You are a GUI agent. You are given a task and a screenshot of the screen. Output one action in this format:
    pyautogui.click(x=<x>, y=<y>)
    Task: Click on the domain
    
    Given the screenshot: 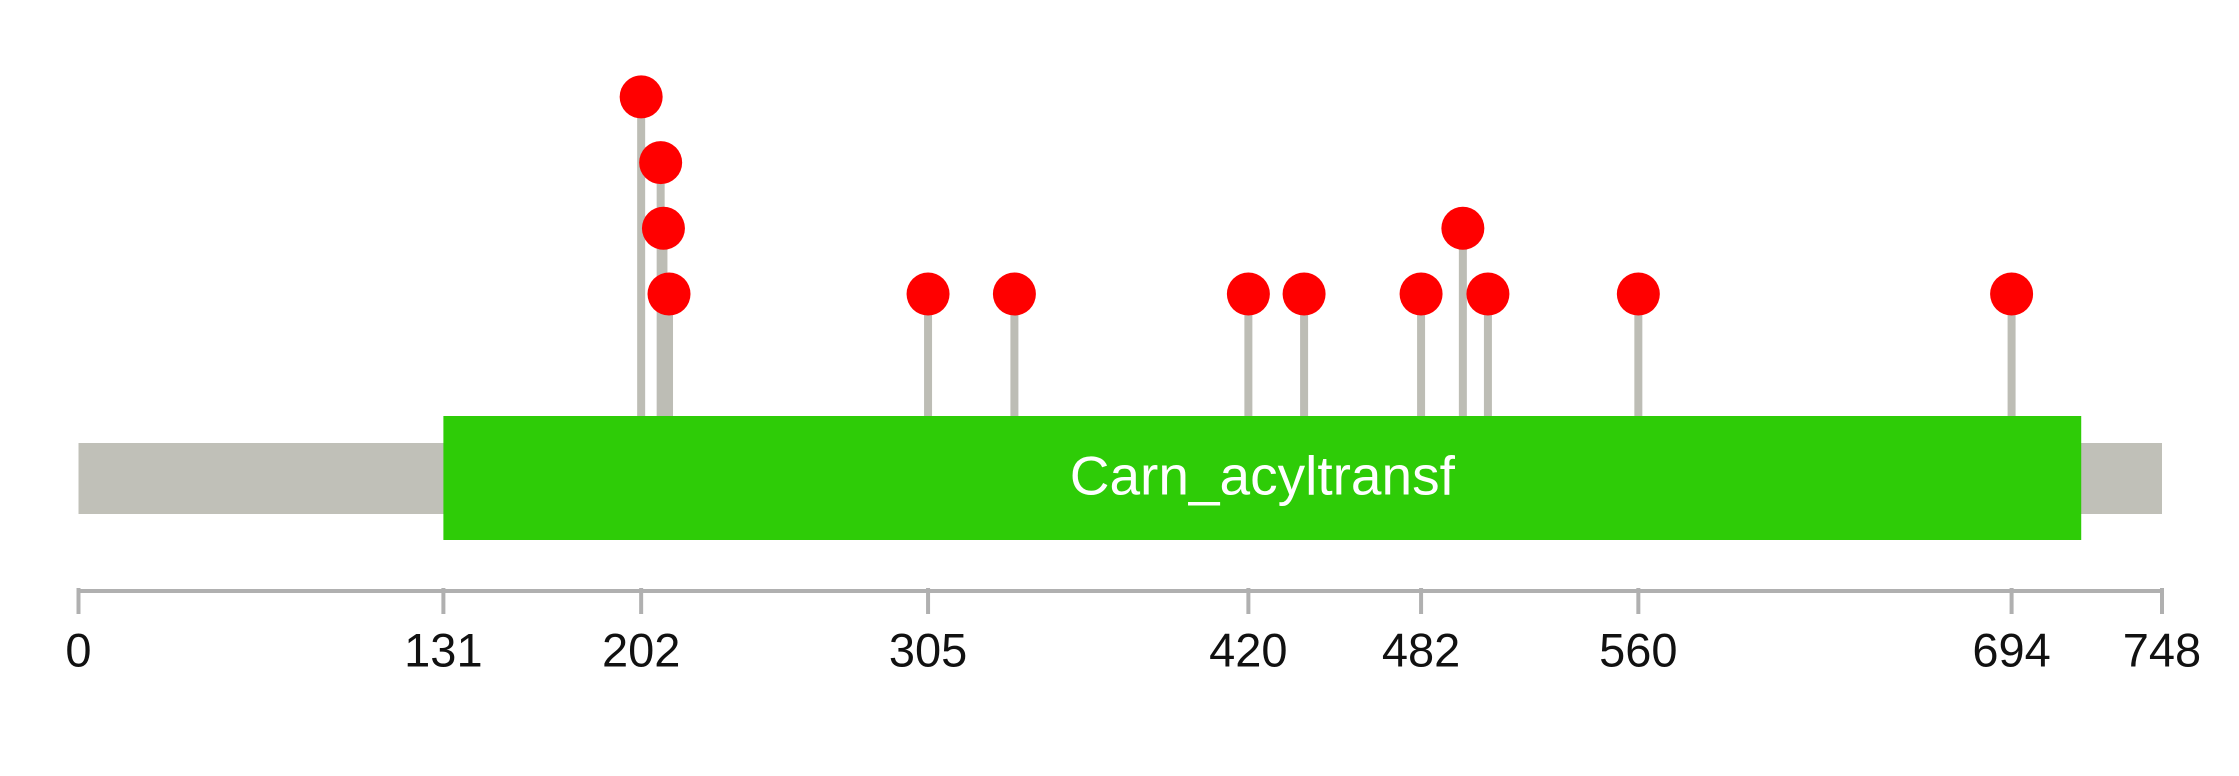 What is the action you would take?
    pyautogui.click(x=1262, y=478)
    